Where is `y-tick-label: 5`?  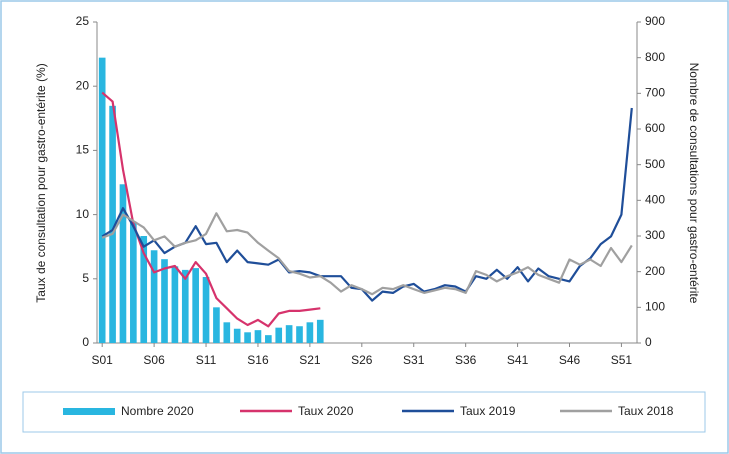
y-tick-label: 5 is located at coordinates (85, 278).